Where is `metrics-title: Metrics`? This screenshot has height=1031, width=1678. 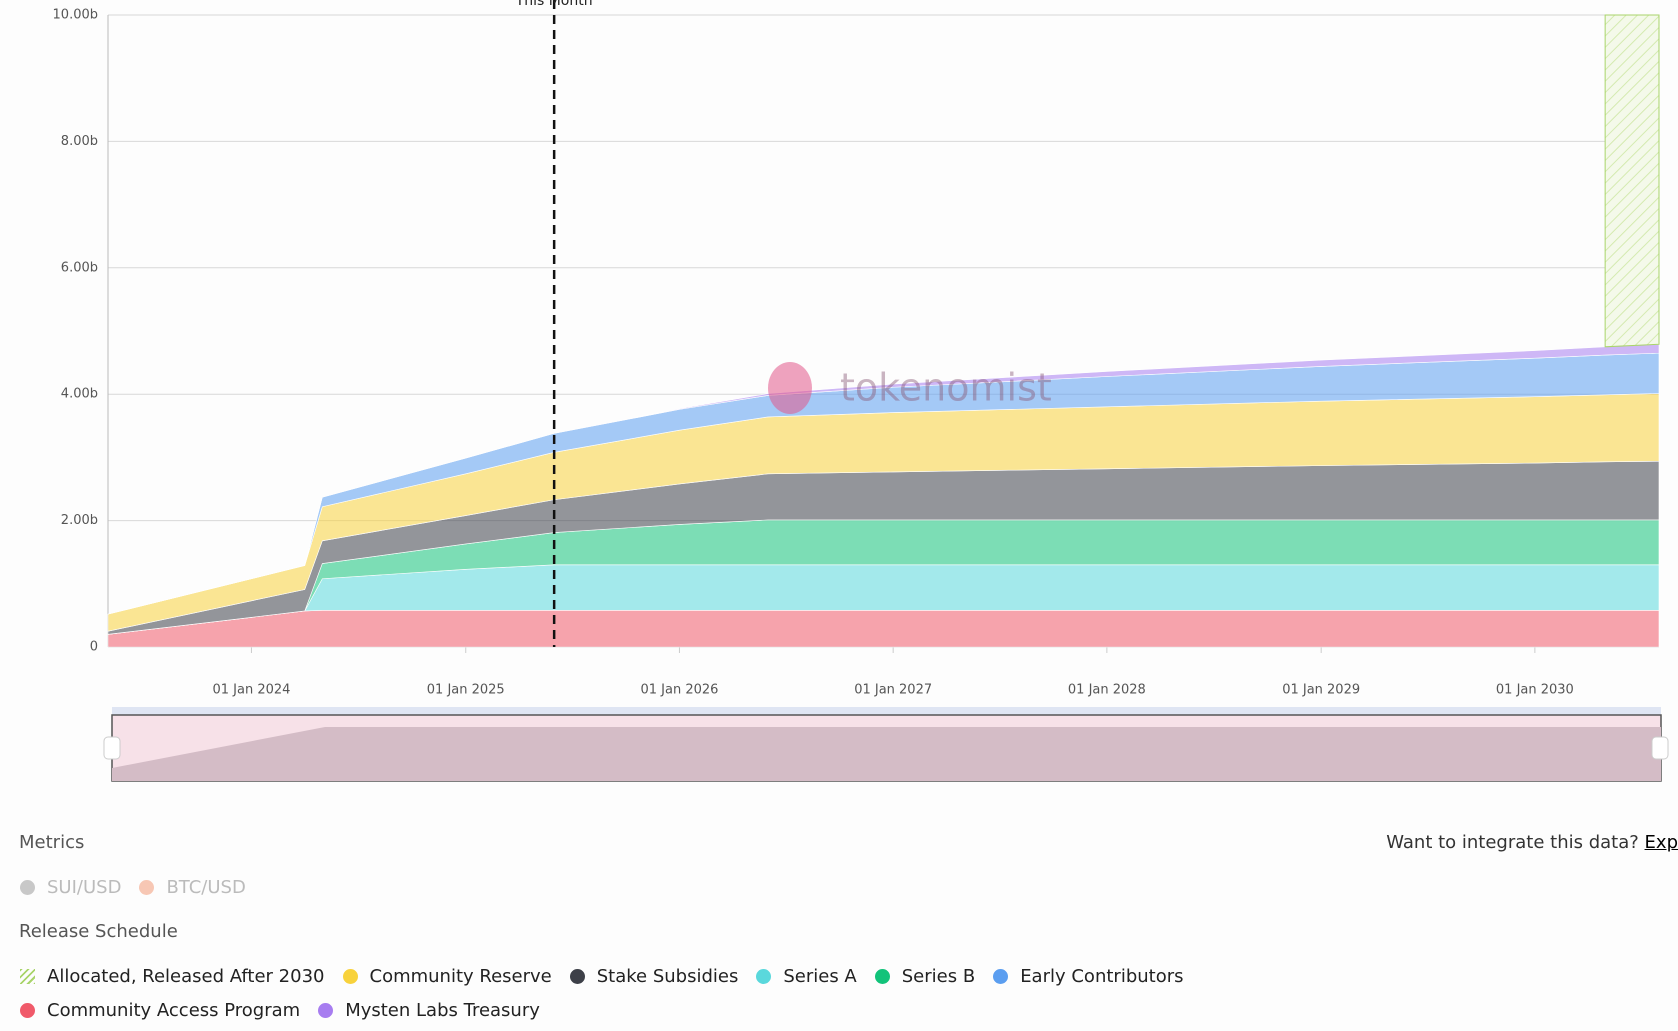 metrics-title: Metrics is located at coordinates (52, 842).